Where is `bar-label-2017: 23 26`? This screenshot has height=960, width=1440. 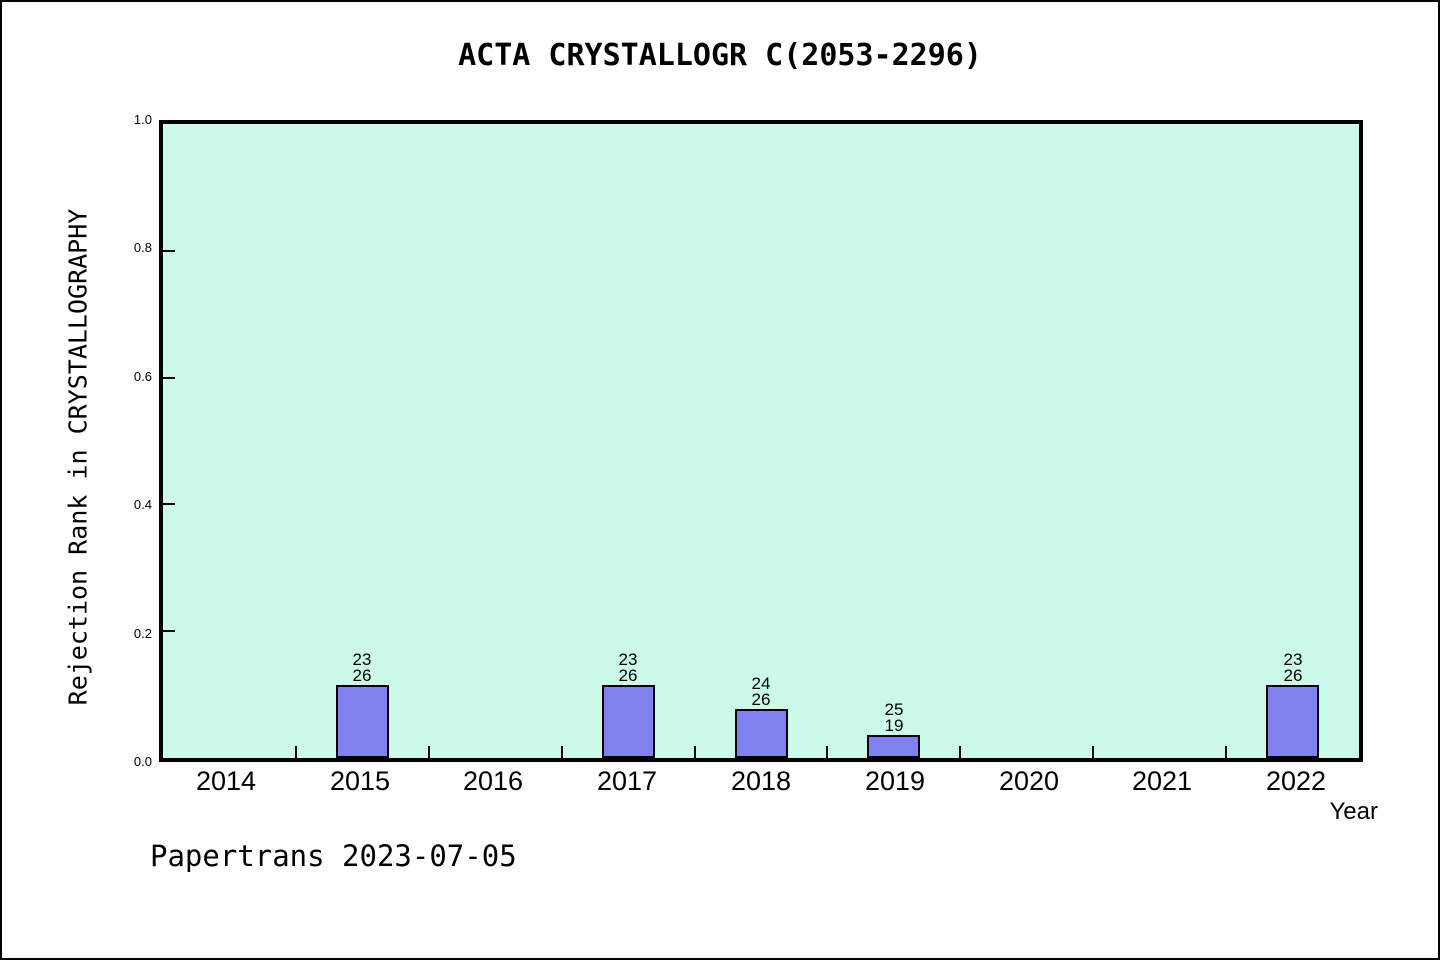
bar-label-2017: 23 26 is located at coordinates (628, 667).